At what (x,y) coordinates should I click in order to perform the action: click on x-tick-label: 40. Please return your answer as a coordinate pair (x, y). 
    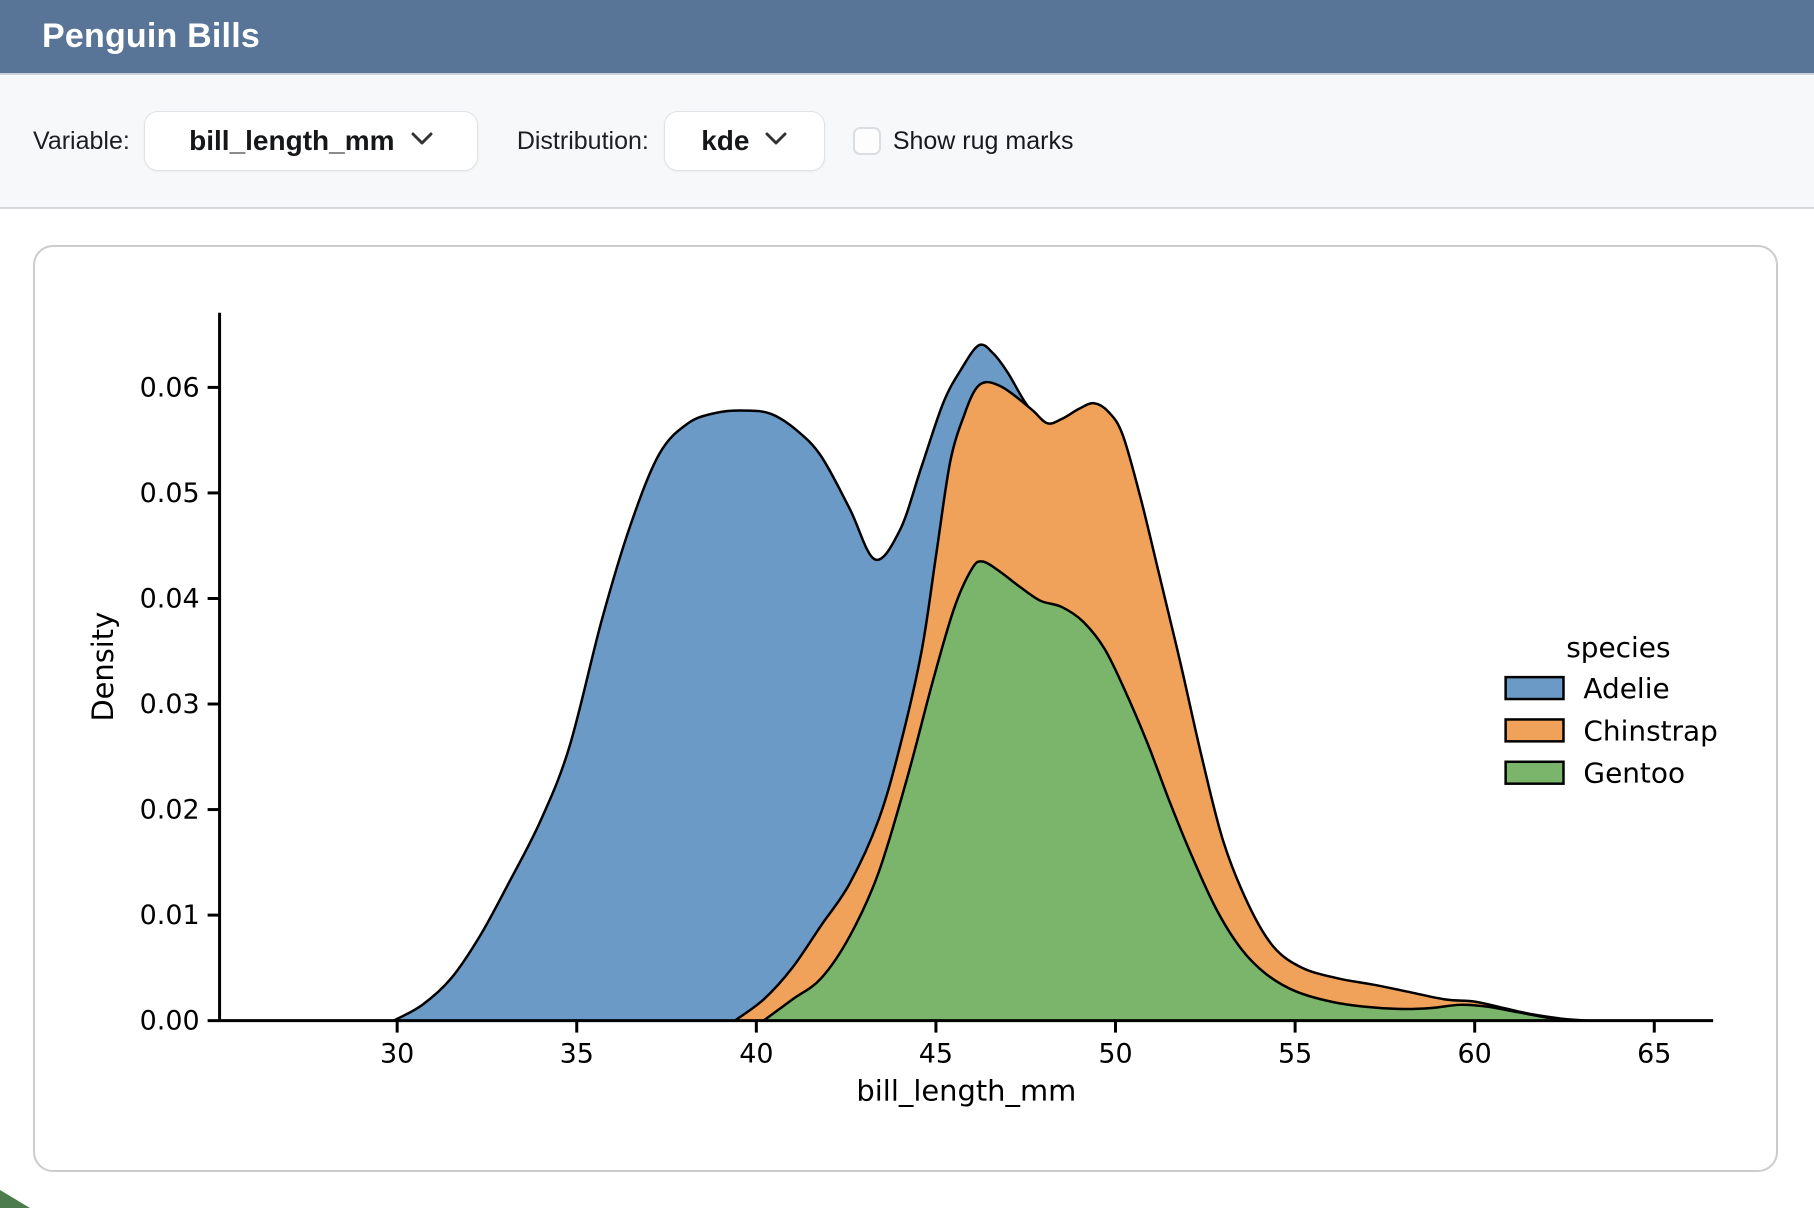
    Looking at the image, I should click on (756, 1053).